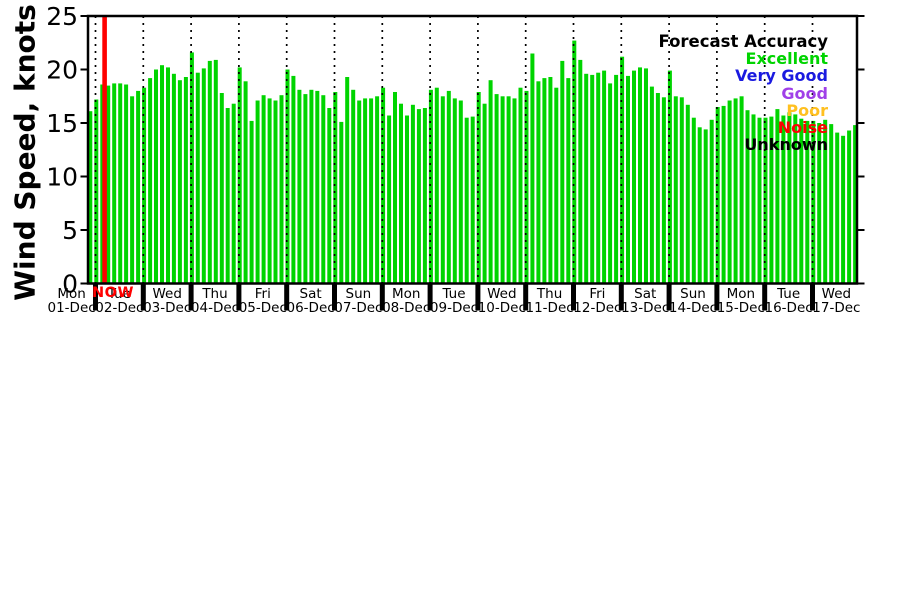  Describe the element at coordinates (62, 70) in the screenshot. I see `y-tick-label: 20` at that location.